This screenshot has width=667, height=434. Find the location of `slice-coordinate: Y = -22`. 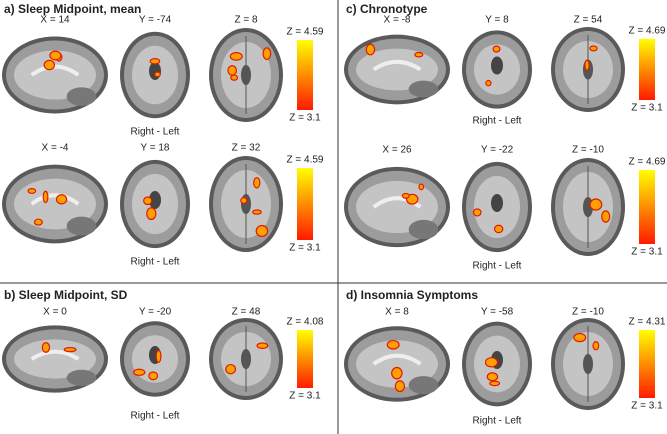

slice-coordinate: Y = -22 is located at coordinates (497, 150).